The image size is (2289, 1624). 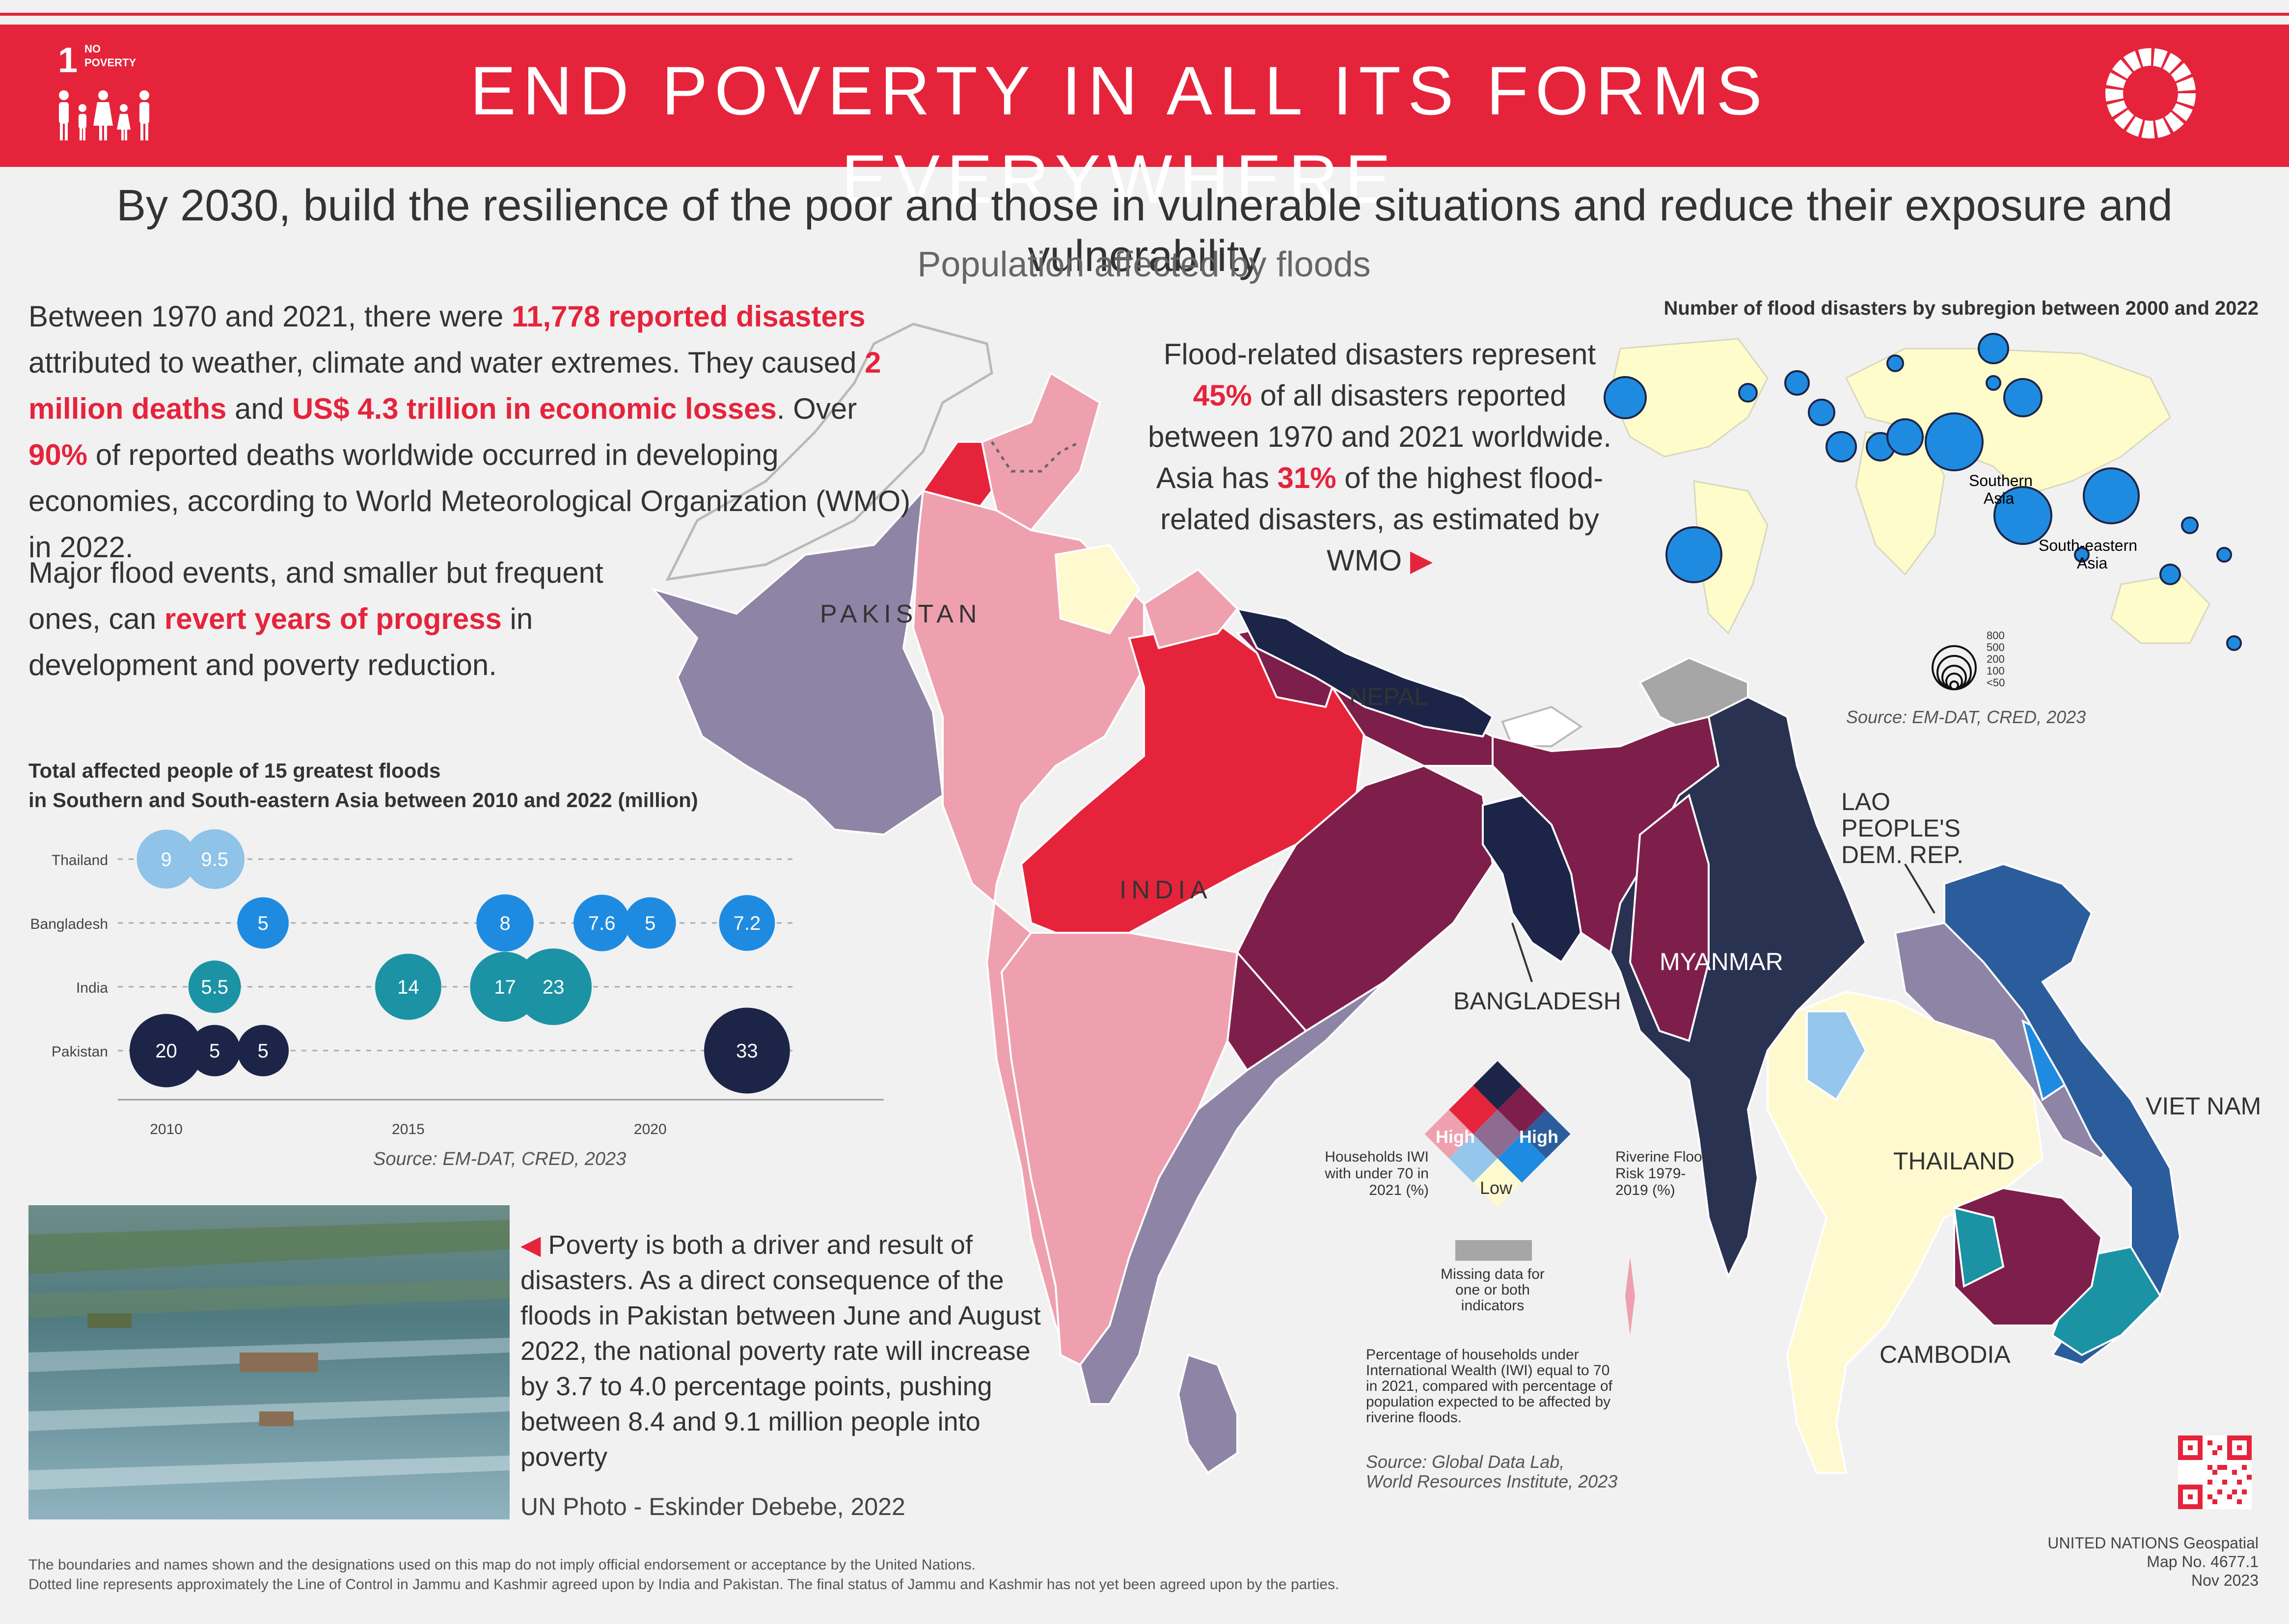 What do you see at coordinates (2203, 1106) in the screenshot?
I see `label-viet-nam: VIET NAM` at bounding box center [2203, 1106].